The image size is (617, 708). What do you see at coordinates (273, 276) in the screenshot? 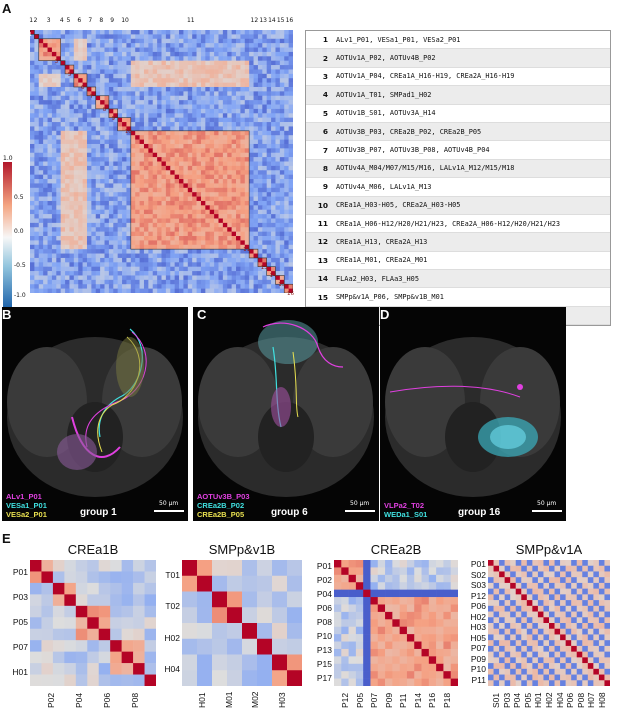
I see `matrix-block-label: 14` at bounding box center [273, 276].